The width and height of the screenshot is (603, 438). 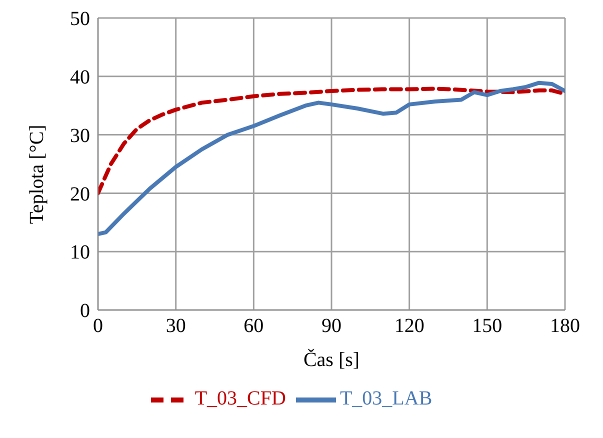 I want to click on y-axis-title: Teplota [°C], so click(x=37, y=174).